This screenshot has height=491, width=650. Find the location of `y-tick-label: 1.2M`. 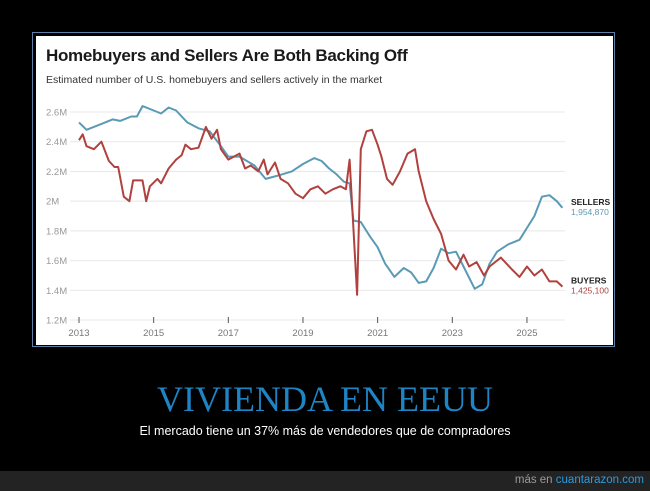

y-tick-label: 1.2M is located at coordinates (56, 321).